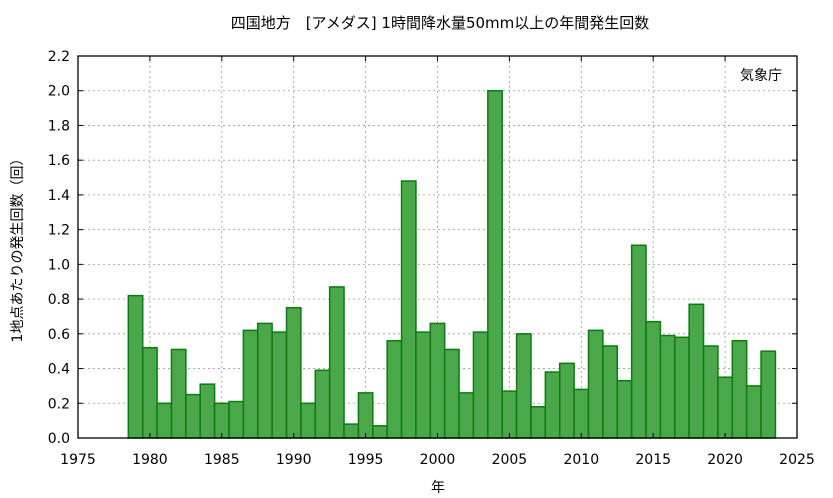  What do you see at coordinates (18, 247) in the screenshot?
I see `y-axis-label: 1地点あたりの発生回数（回）` at bounding box center [18, 247].